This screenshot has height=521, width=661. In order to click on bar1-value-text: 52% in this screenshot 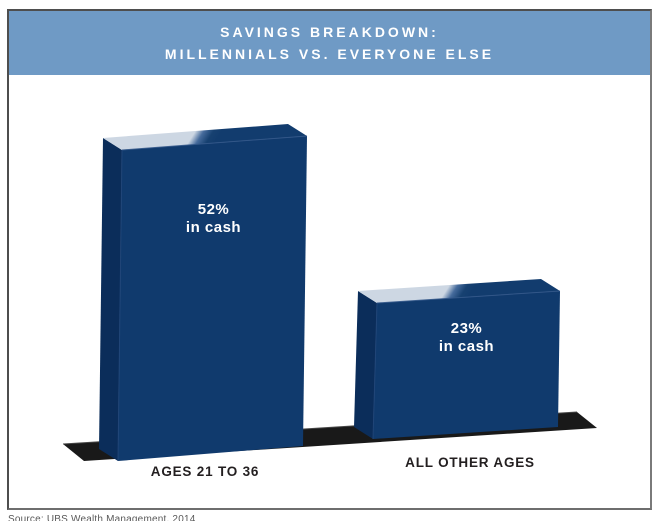, I will do `click(213, 209)`.